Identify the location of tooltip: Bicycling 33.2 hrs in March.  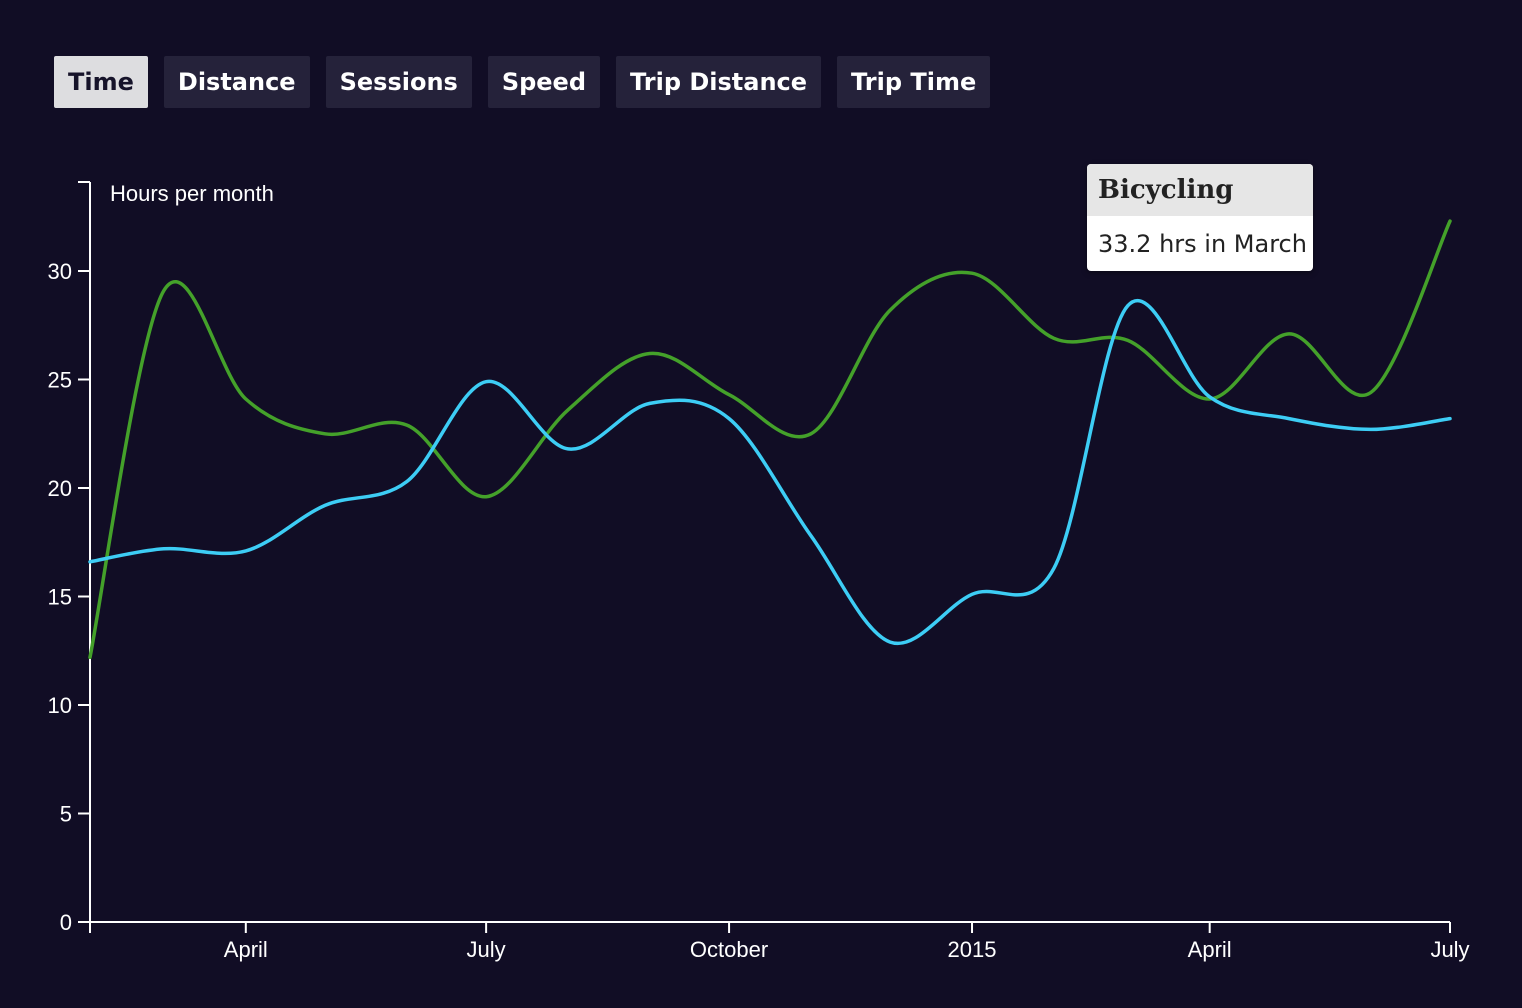
(1200, 217).